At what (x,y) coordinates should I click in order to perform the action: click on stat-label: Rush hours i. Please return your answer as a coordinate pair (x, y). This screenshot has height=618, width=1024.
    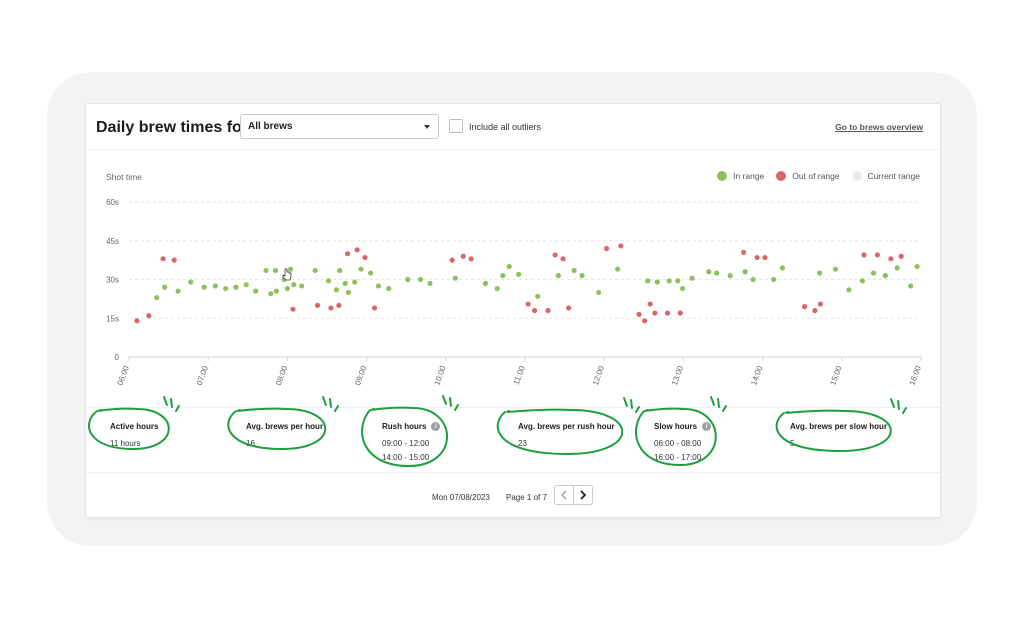
    Looking at the image, I should click on (411, 426).